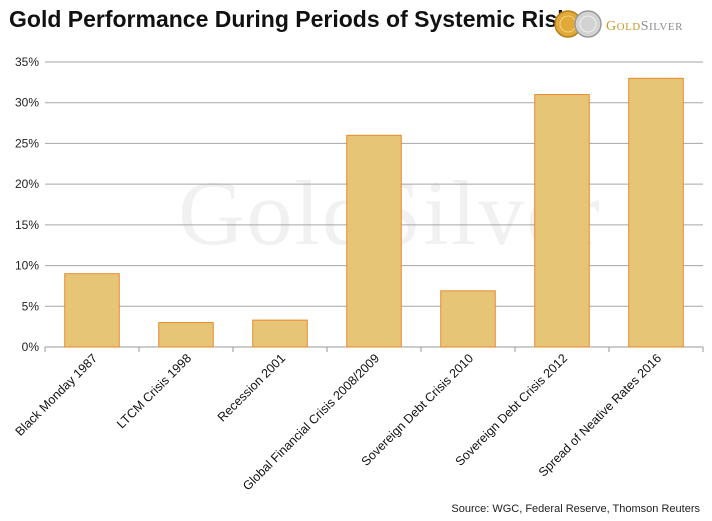 This screenshot has width=712, height=521. What do you see at coordinates (31, 347) in the screenshot?
I see `y-tick-label: 0%` at bounding box center [31, 347].